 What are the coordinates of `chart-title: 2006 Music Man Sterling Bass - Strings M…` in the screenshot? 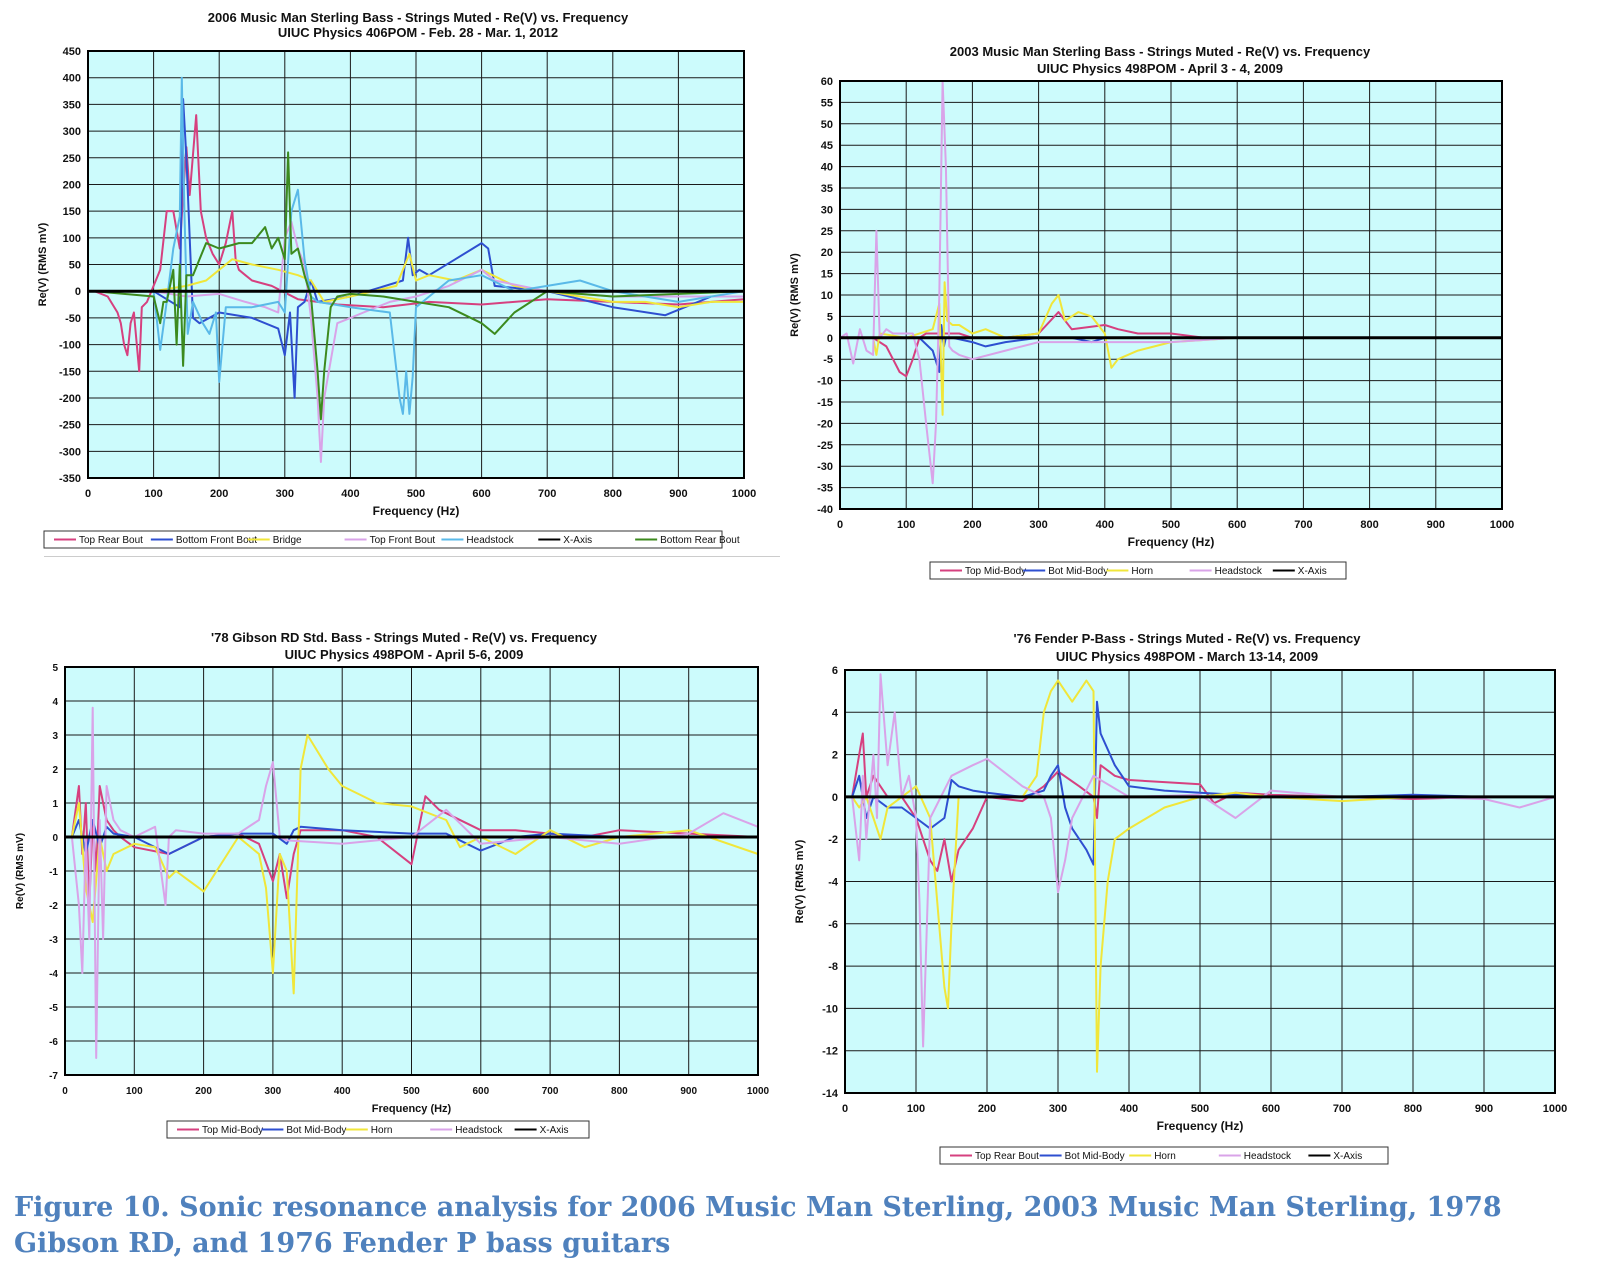 It's located at (418, 17).